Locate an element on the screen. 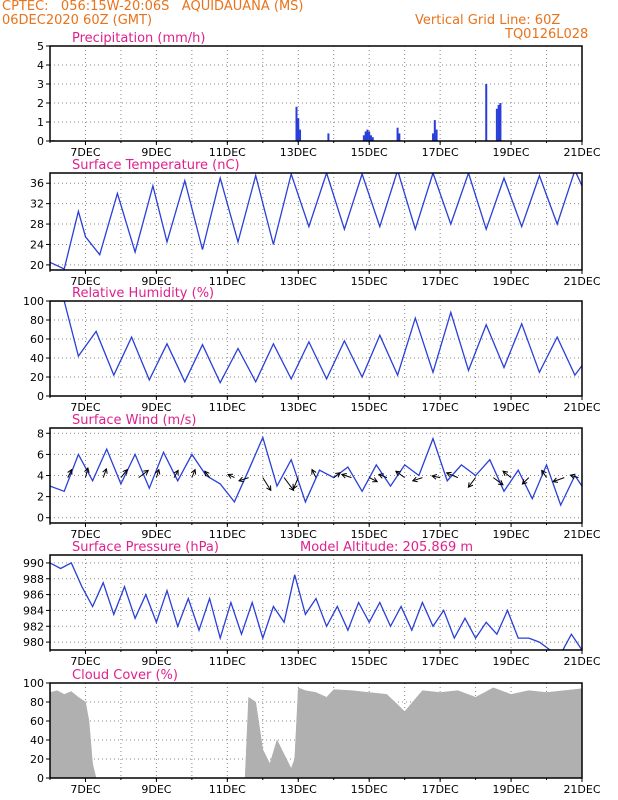 This screenshot has width=618, height=800. panel-title: Precipitation (mm/h) is located at coordinates (138, 38).